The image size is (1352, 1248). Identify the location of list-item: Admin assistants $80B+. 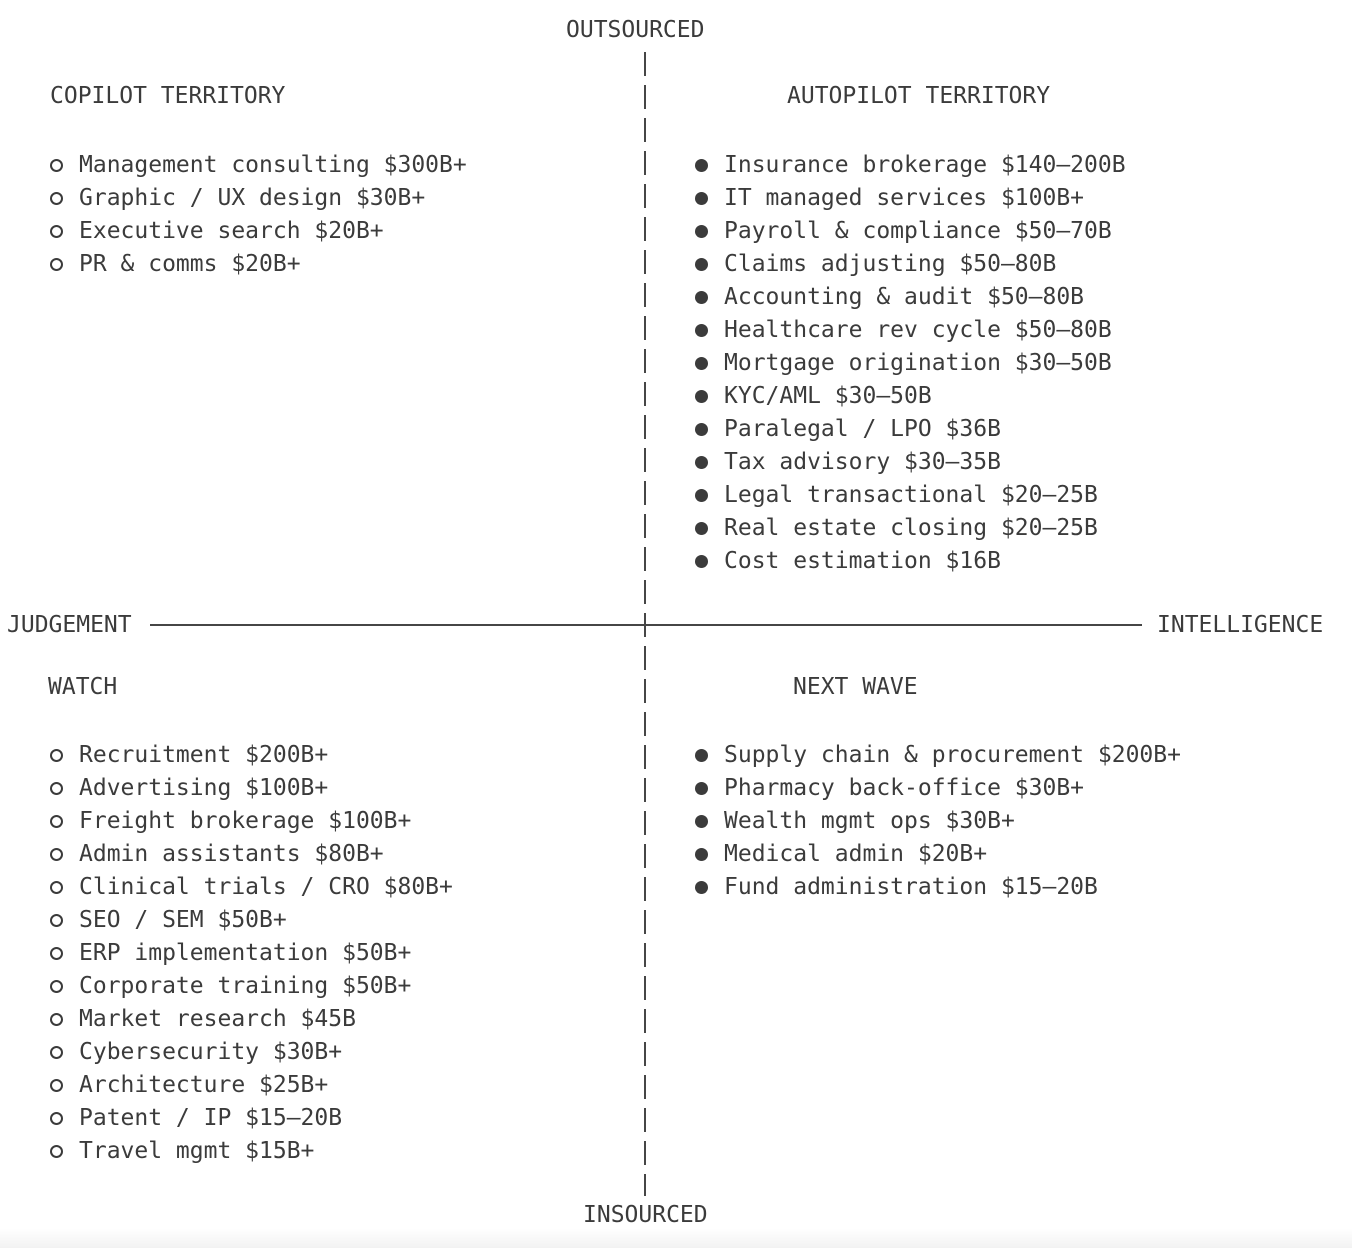
(251, 854).